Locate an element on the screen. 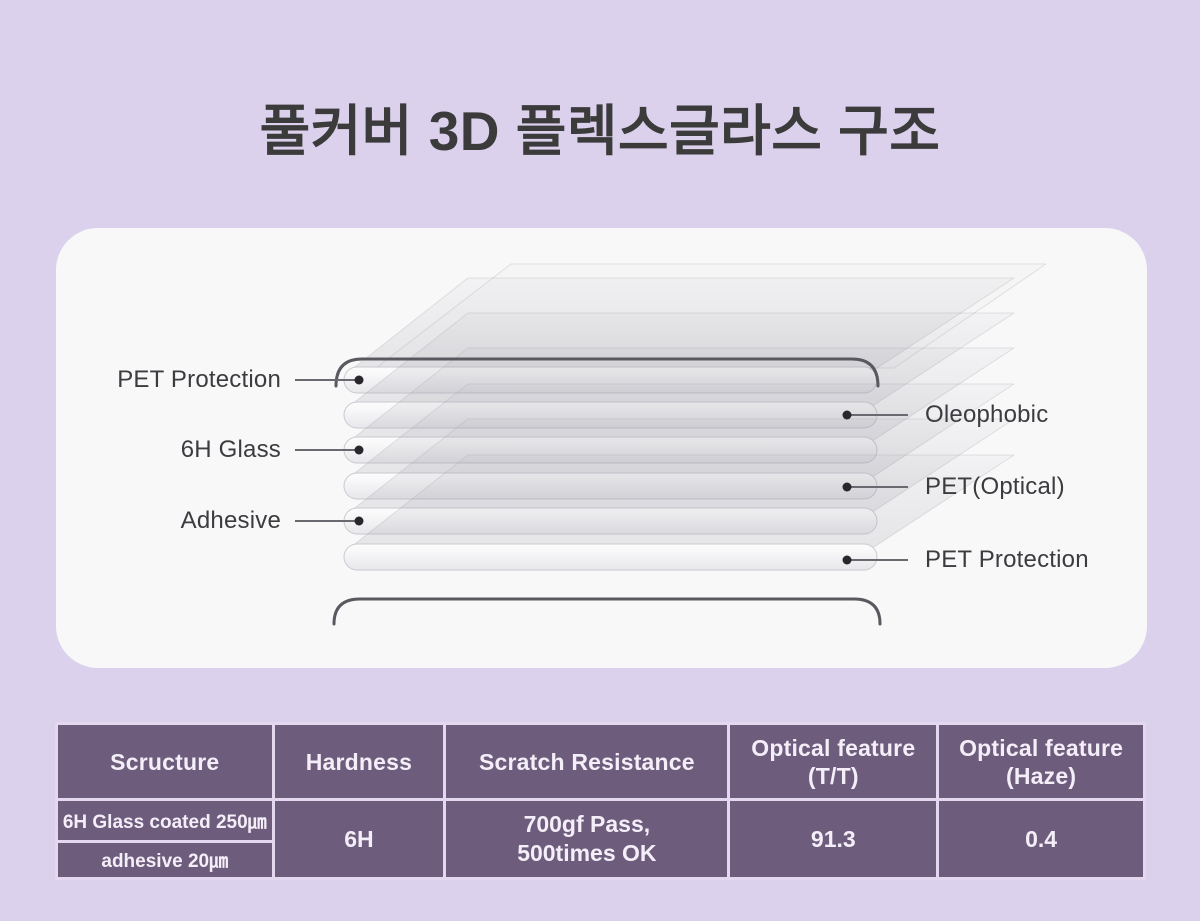  header-structure: Scructure is located at coordinates (165, 761).